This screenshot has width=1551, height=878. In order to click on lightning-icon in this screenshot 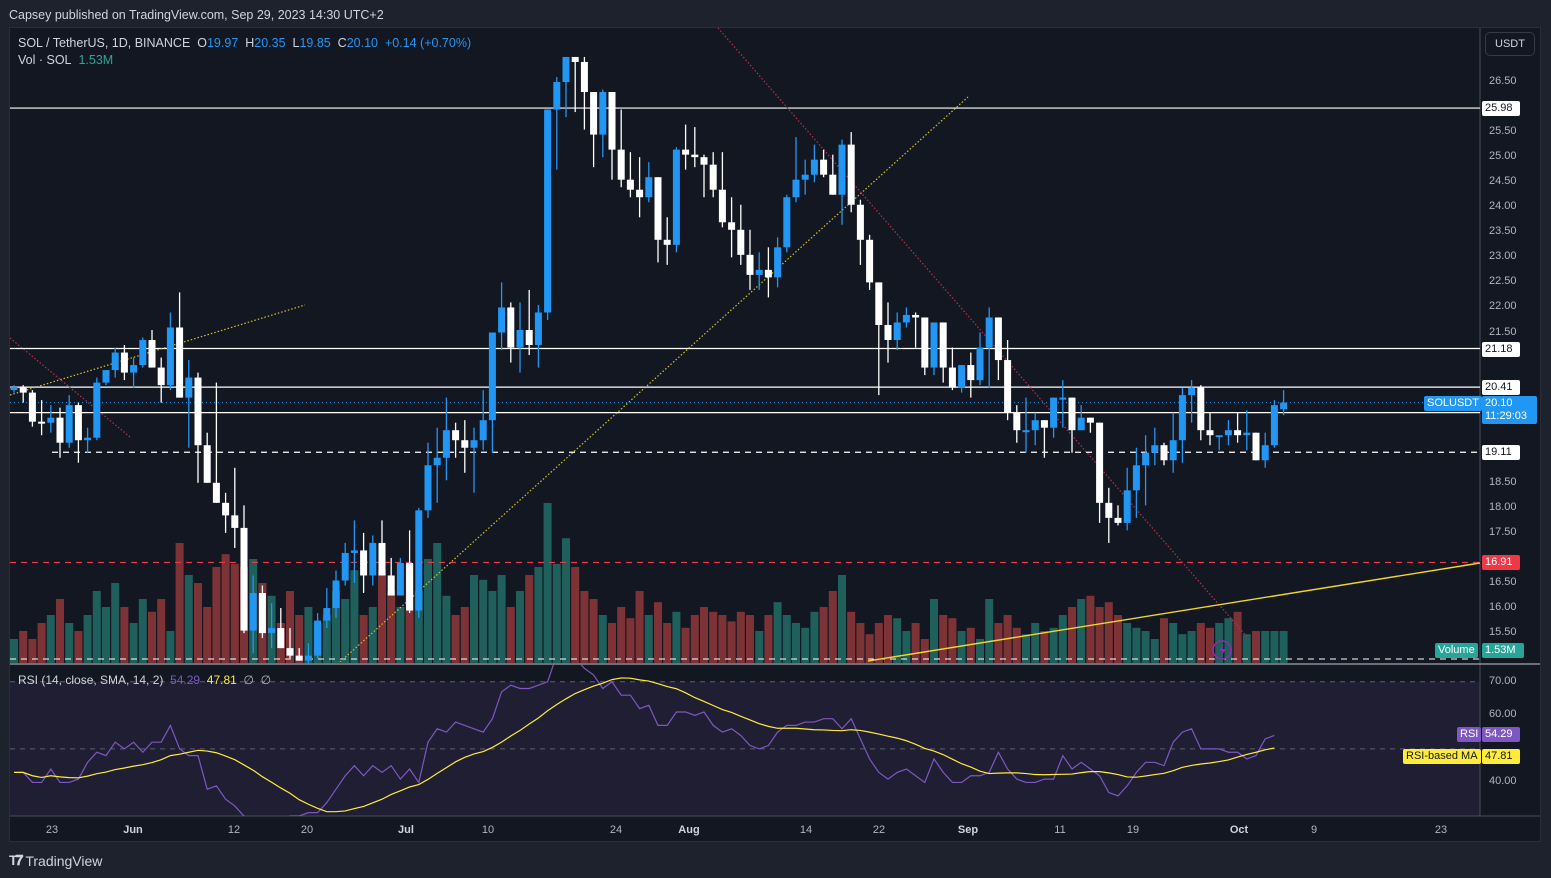, I will do `click(1222, 650)`.